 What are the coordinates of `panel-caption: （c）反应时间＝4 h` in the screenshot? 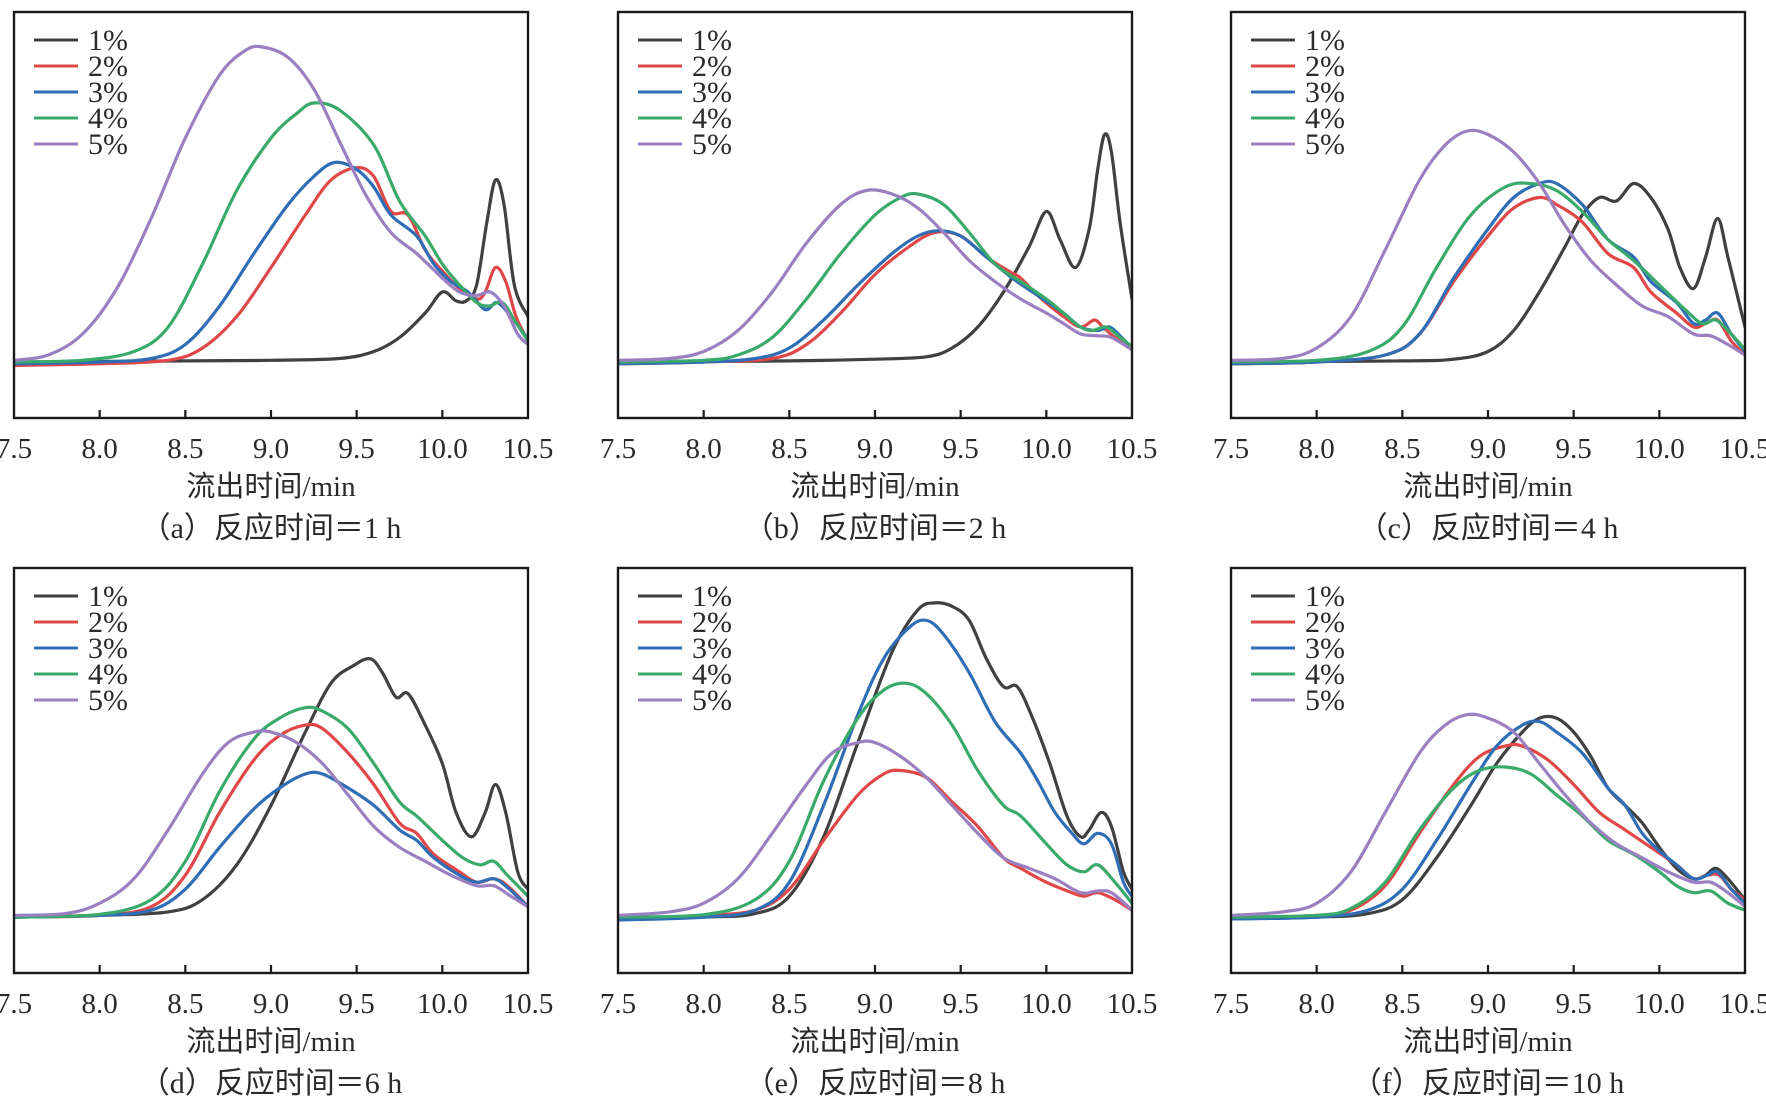 It's located at (1488, 528).